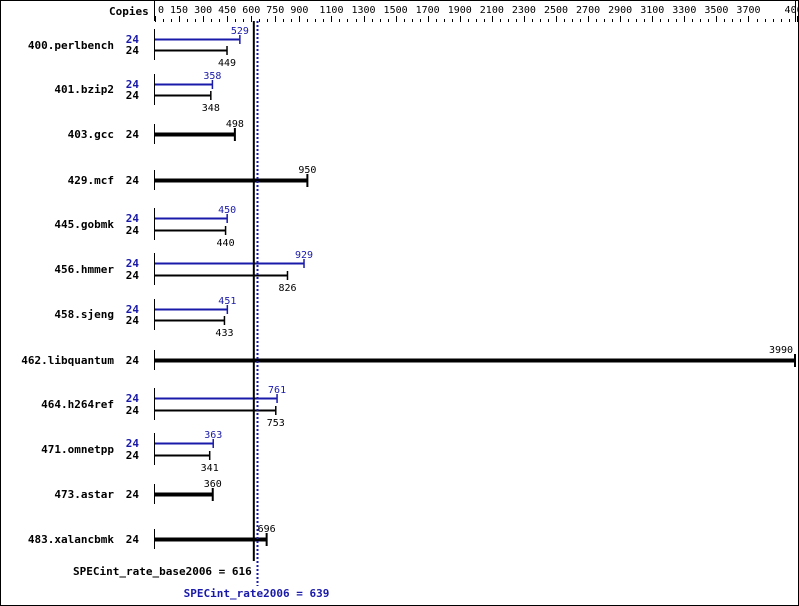 This screenshot has width=799, height=606. Describe the element at coordinates (556, 10) in the screenshot. I see `tick-label: 2500` at that location.